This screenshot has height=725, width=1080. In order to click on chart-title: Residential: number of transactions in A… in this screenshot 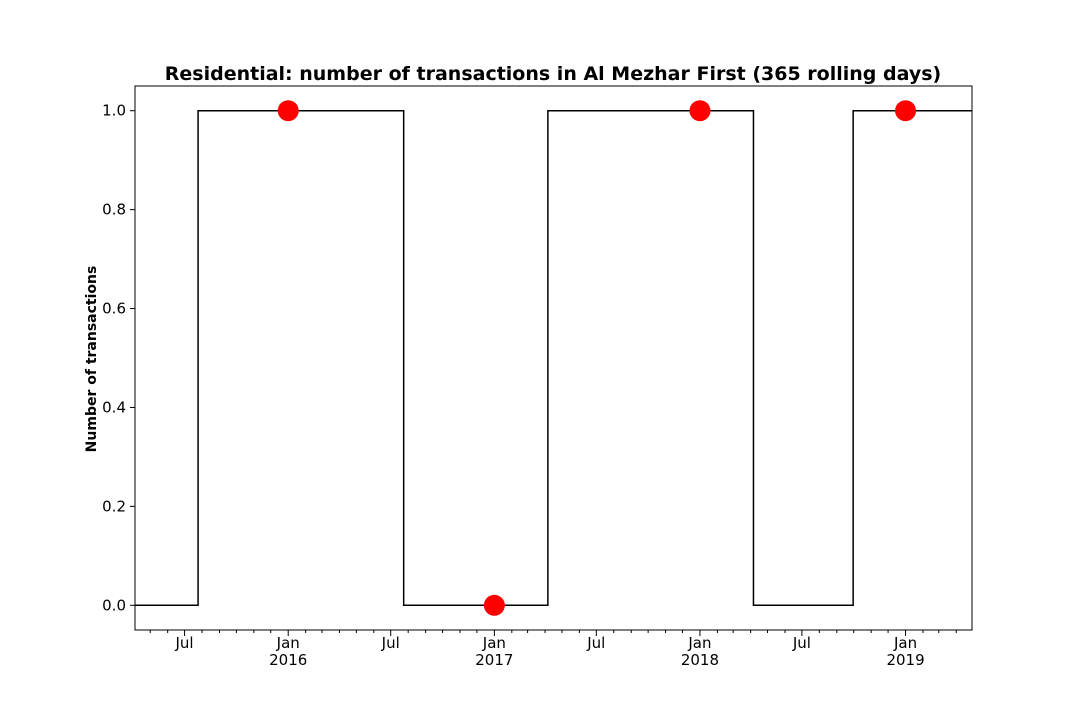, I will do `click(553, 74)`.